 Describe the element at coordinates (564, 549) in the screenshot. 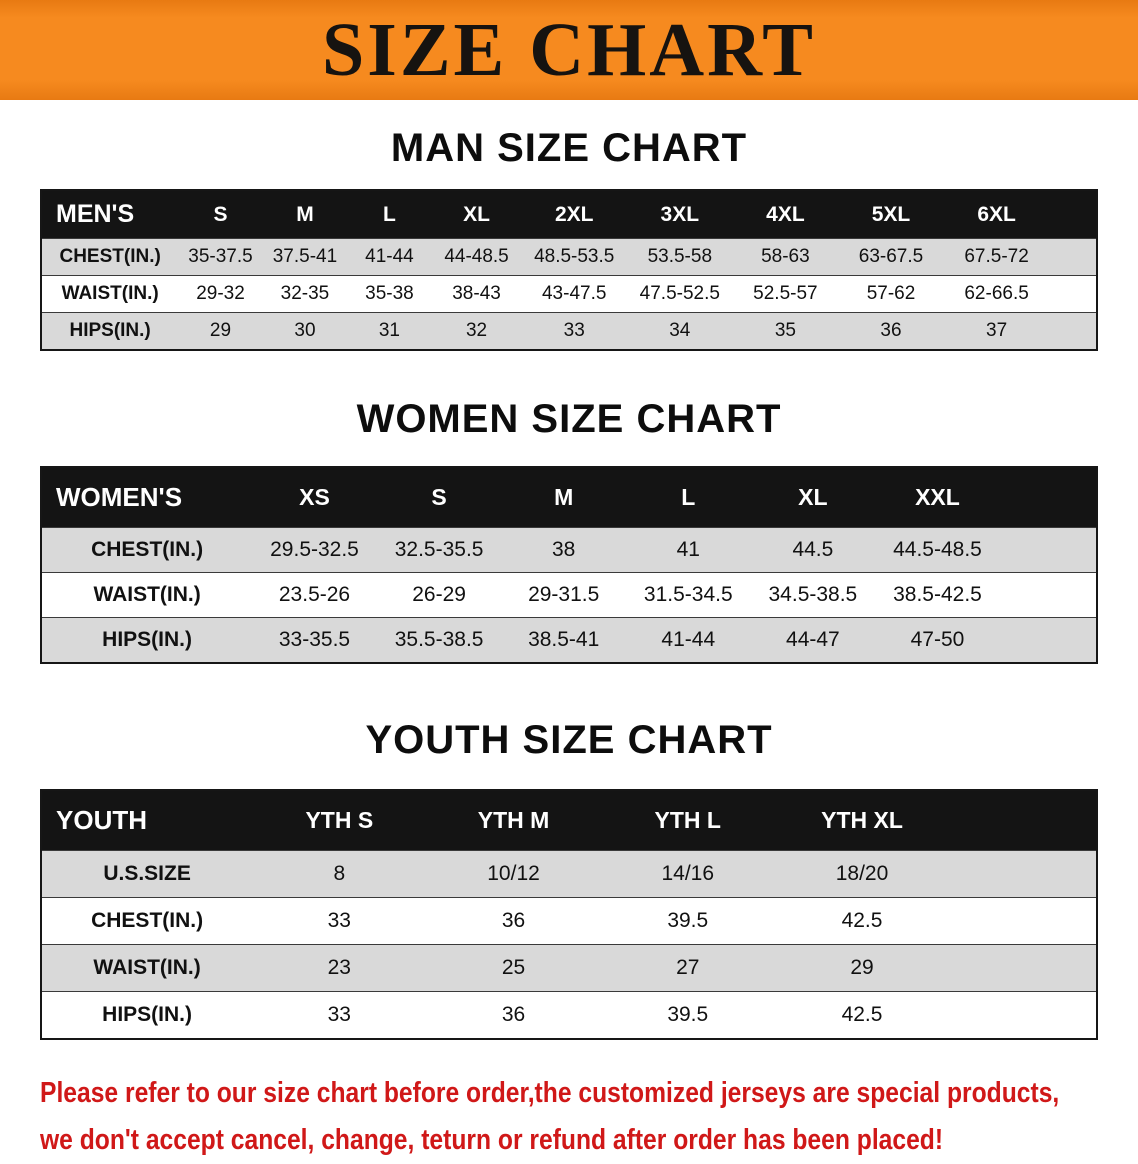

I see `value-cell: 38` at that location.